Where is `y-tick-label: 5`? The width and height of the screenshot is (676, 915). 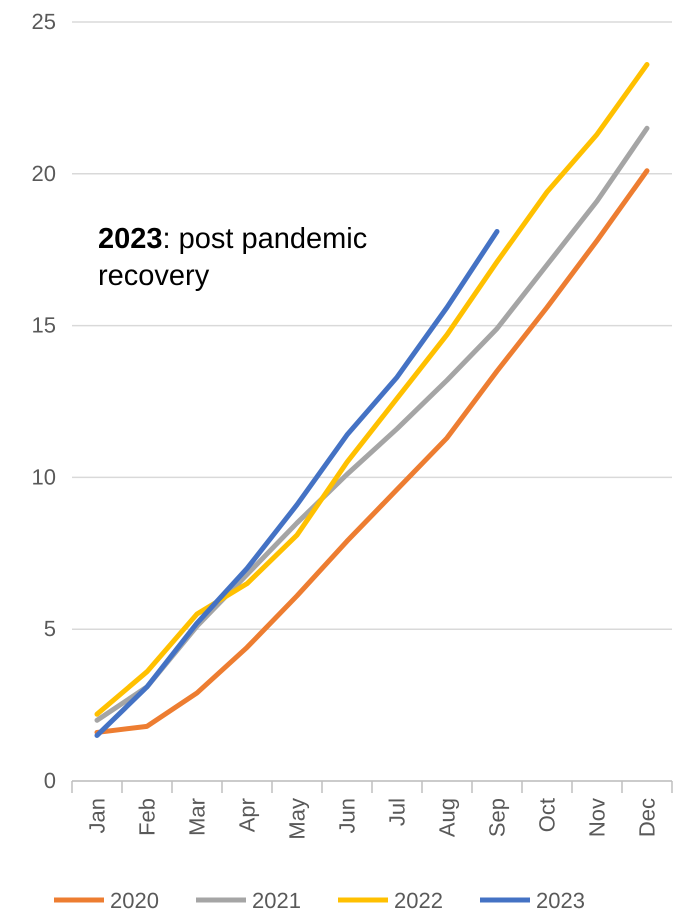
y-tick-label: 5 is located at coordinates (50, 629).